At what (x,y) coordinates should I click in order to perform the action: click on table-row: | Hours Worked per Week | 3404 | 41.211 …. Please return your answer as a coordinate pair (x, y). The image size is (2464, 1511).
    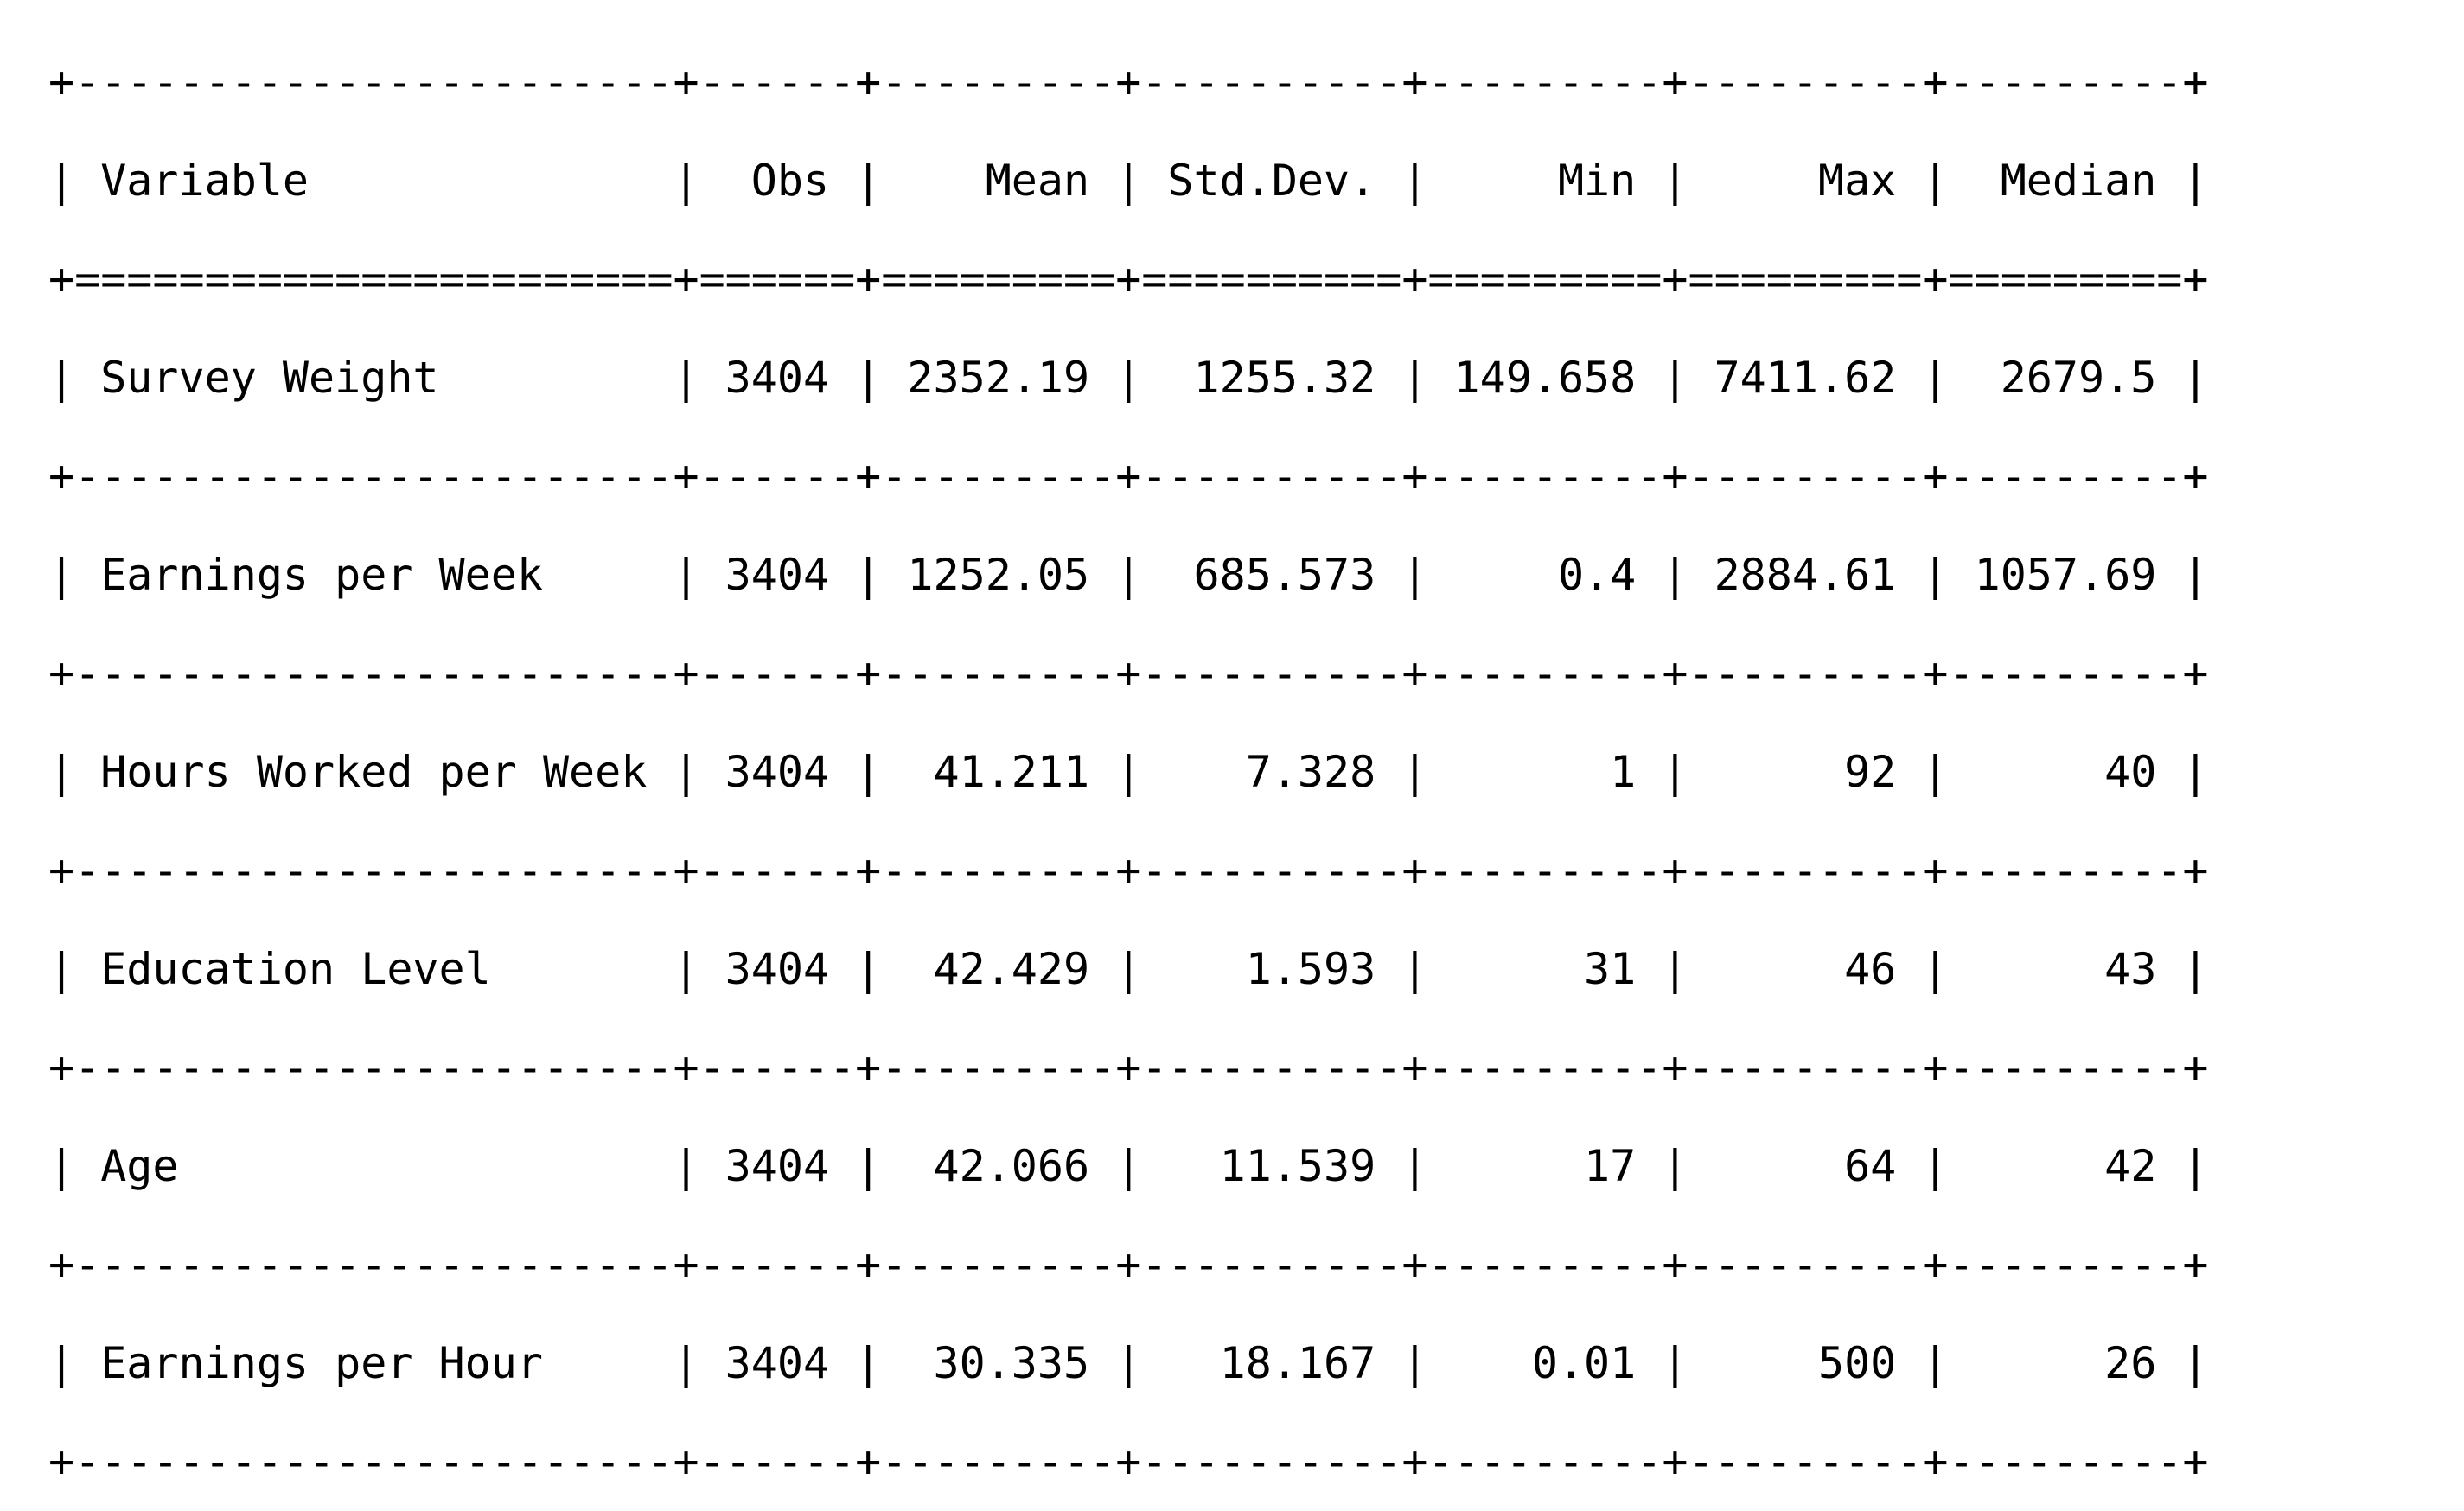
    Looking at the image, I should click on (1128, 772).